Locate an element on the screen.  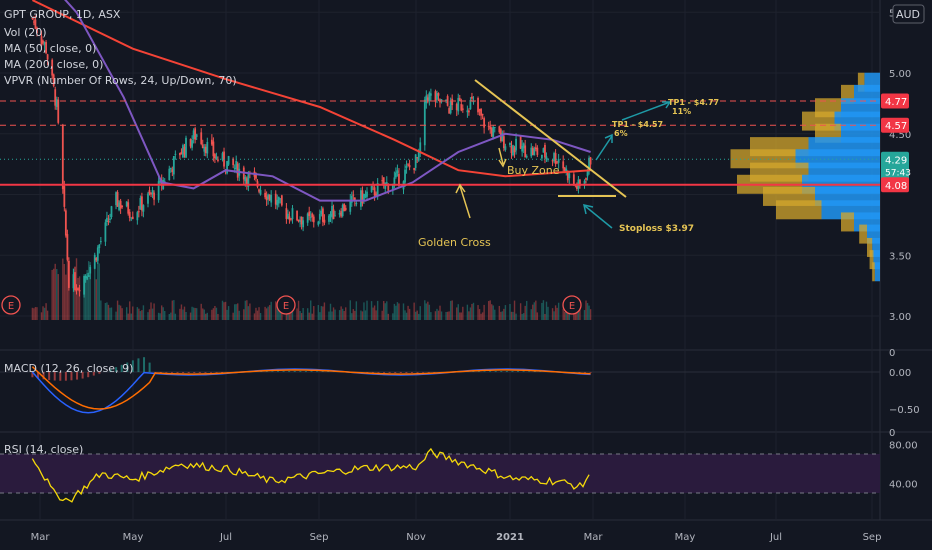
price-tick-label: 3.00 is located at coordinates (900, 317).